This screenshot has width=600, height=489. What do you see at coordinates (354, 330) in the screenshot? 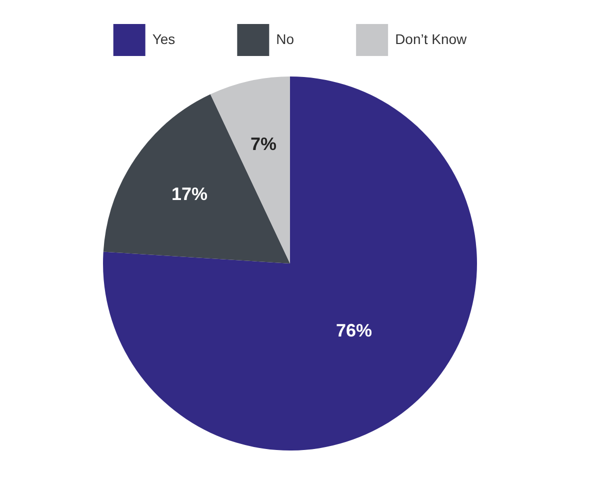
I see `data-label: 76%` at bounding box center [354, 330].